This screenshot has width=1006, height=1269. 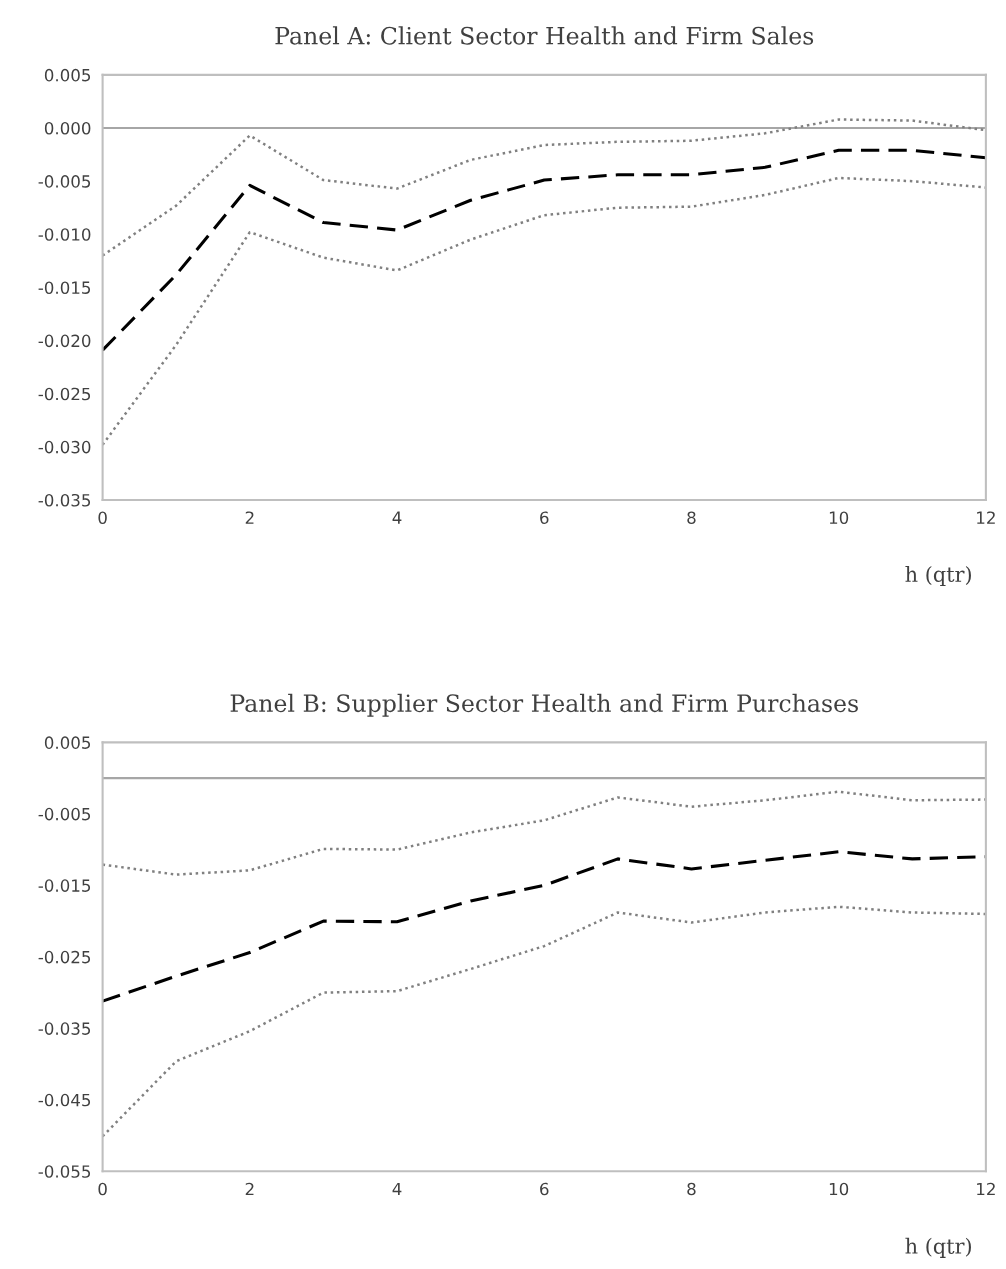 What do you see at coordinates (67, 128) in the screenshot?
I see `y-tick-label: 0.000` at bounding box center [67, 128].